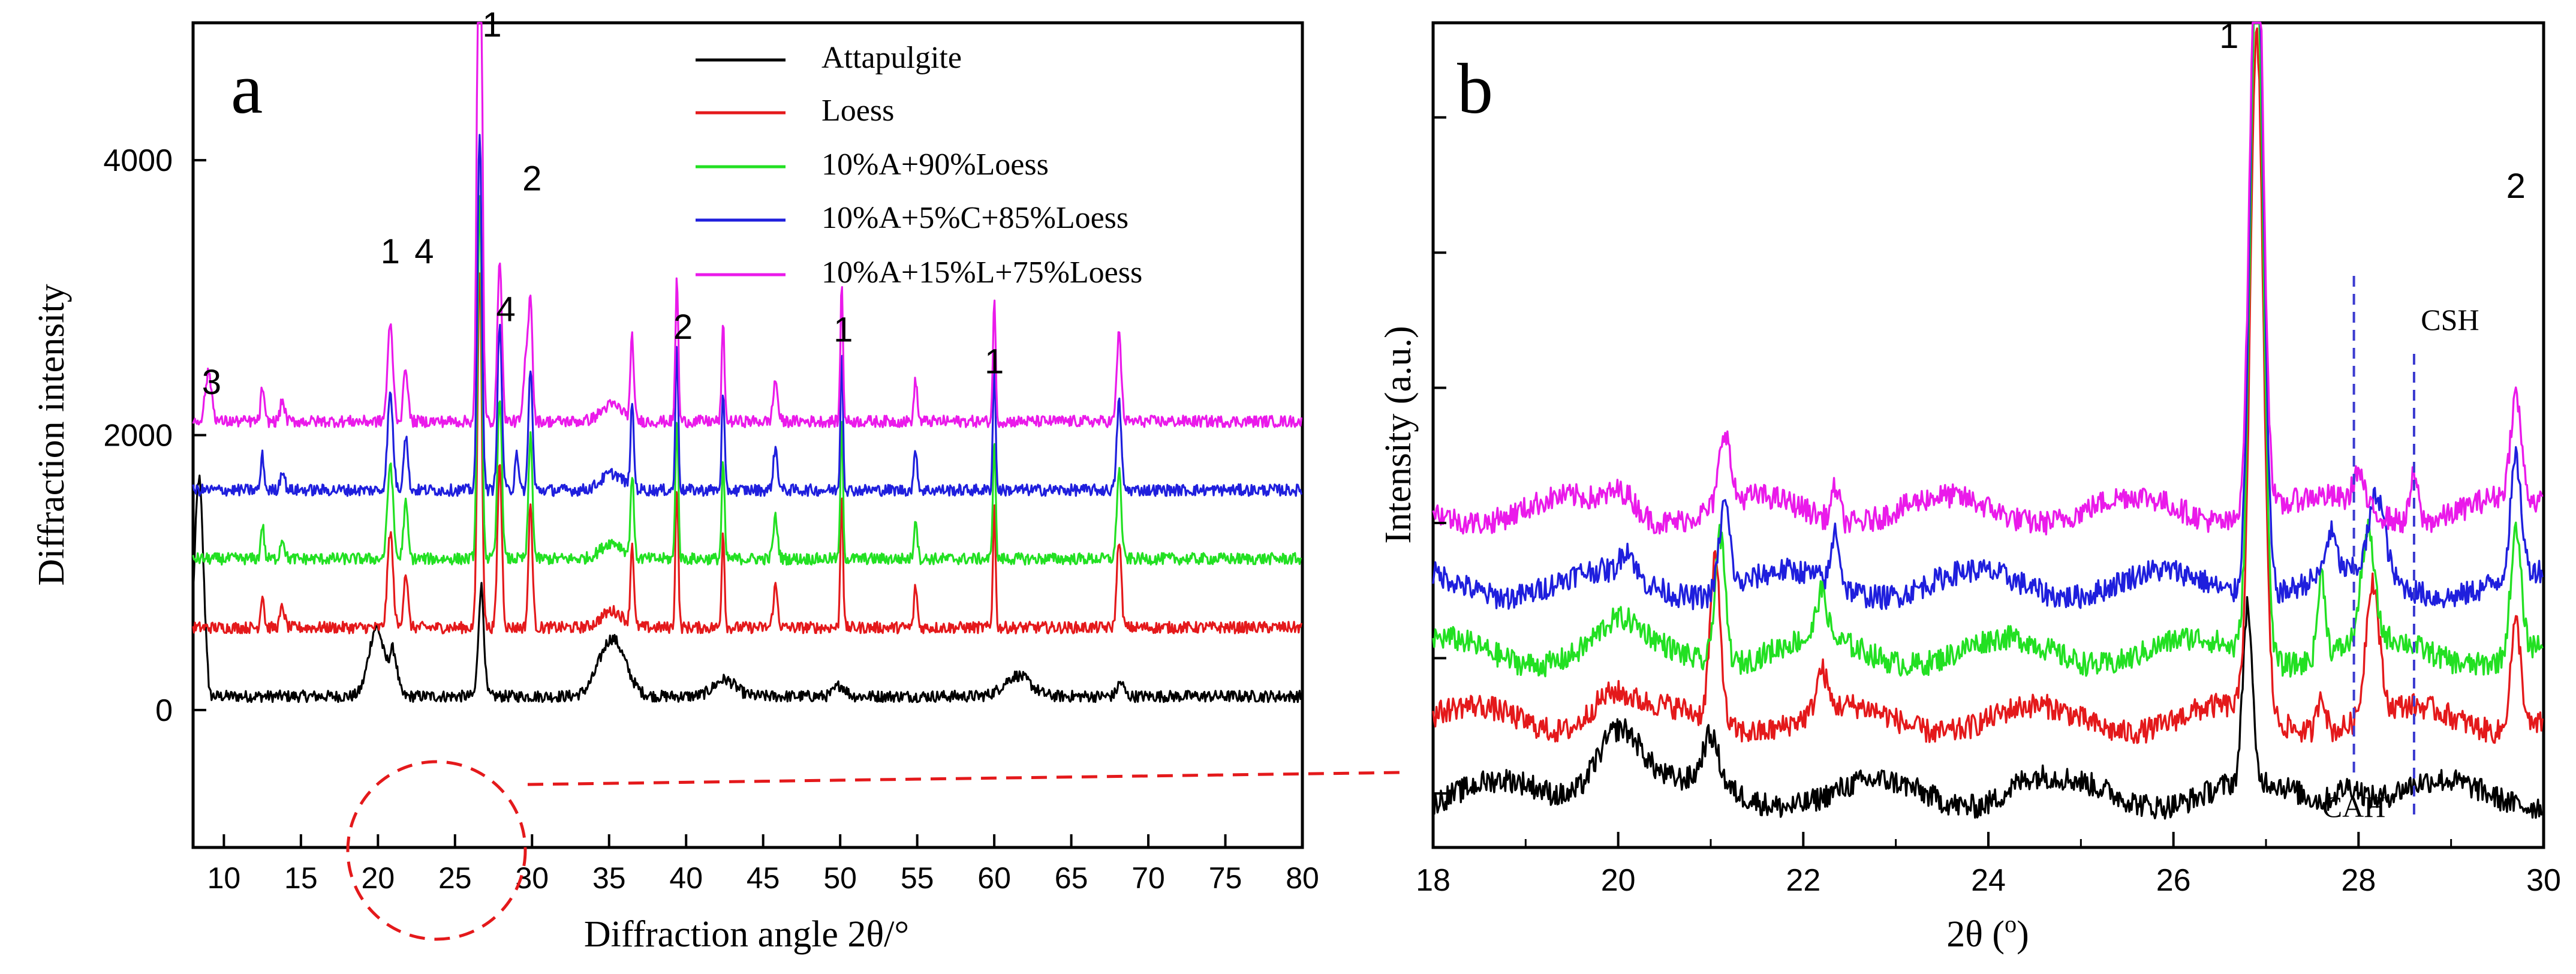 The image size is (2576, 974). What do you see at coordinates (211, 382) in the screenshot?
I see `panel-a-peak-label: 3` at bounding box center [211, 382].